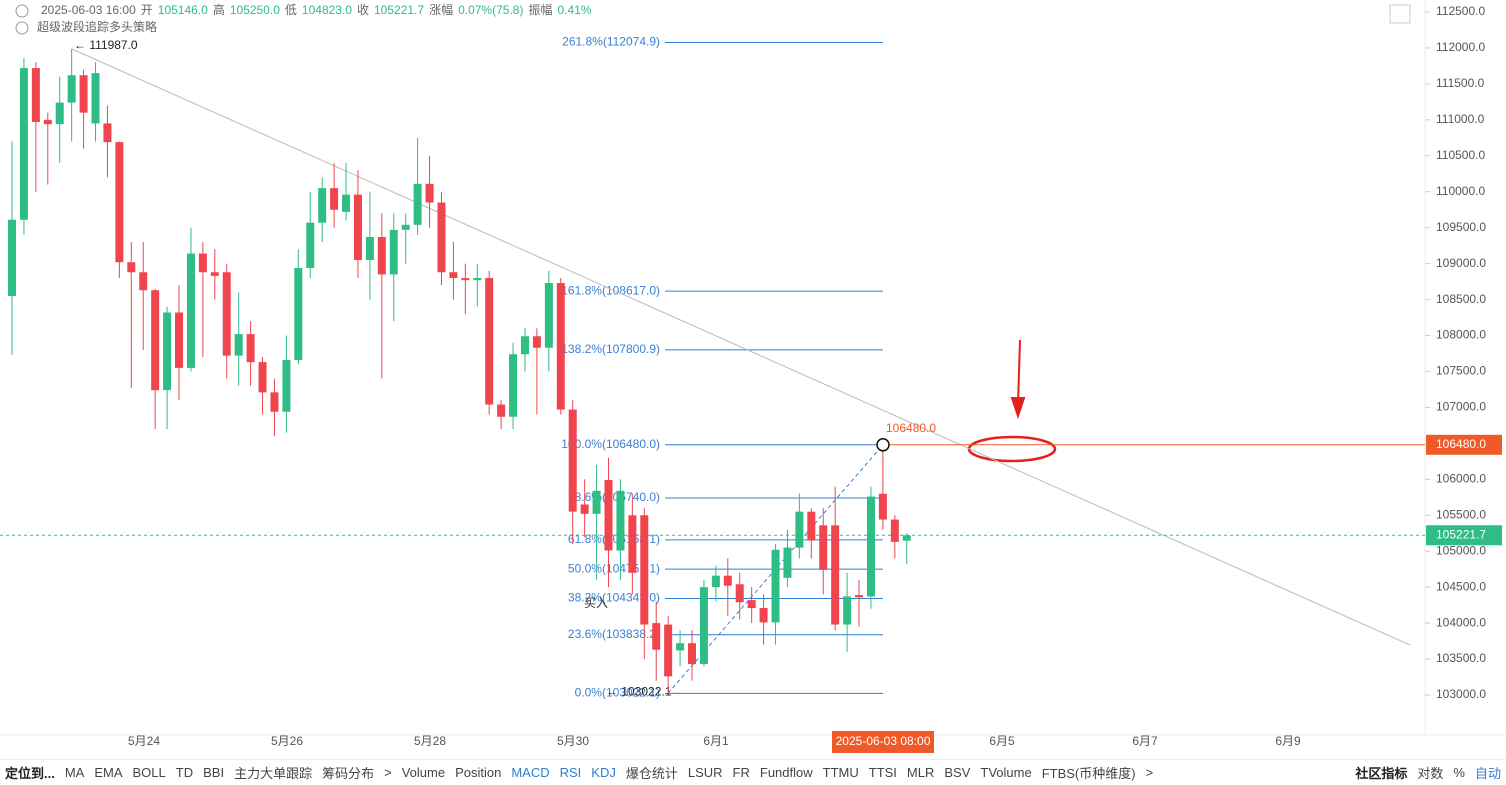 The image size is (1506, 785). I want to click on toolbar-item: TVolume, so click(1006, 772).